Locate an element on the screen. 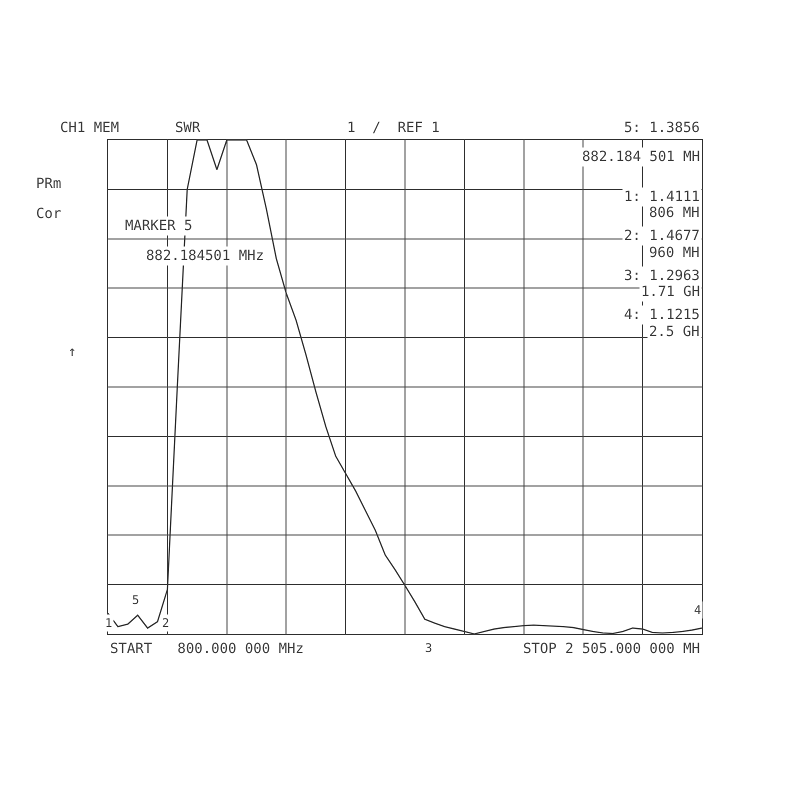  text: STOP 2 505.000 000 MH is located at coordinates (611, 649).